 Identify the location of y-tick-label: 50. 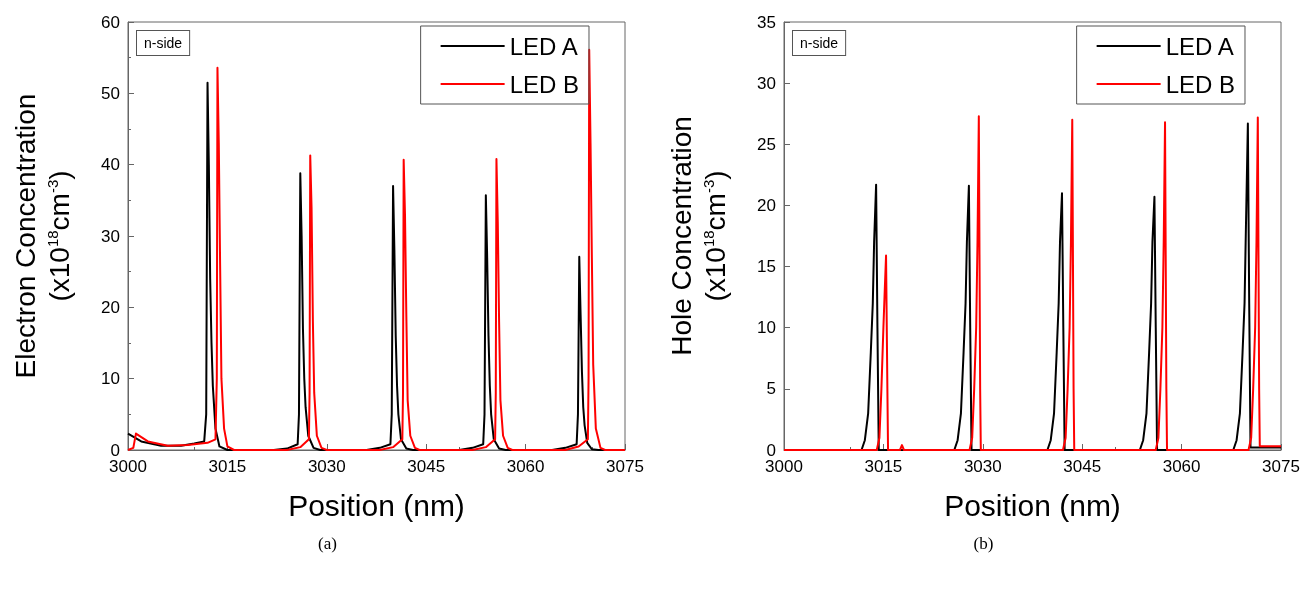
(110, 93).